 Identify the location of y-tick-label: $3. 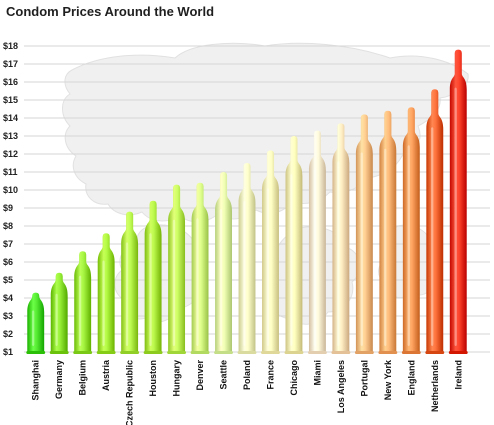
(8, 316).